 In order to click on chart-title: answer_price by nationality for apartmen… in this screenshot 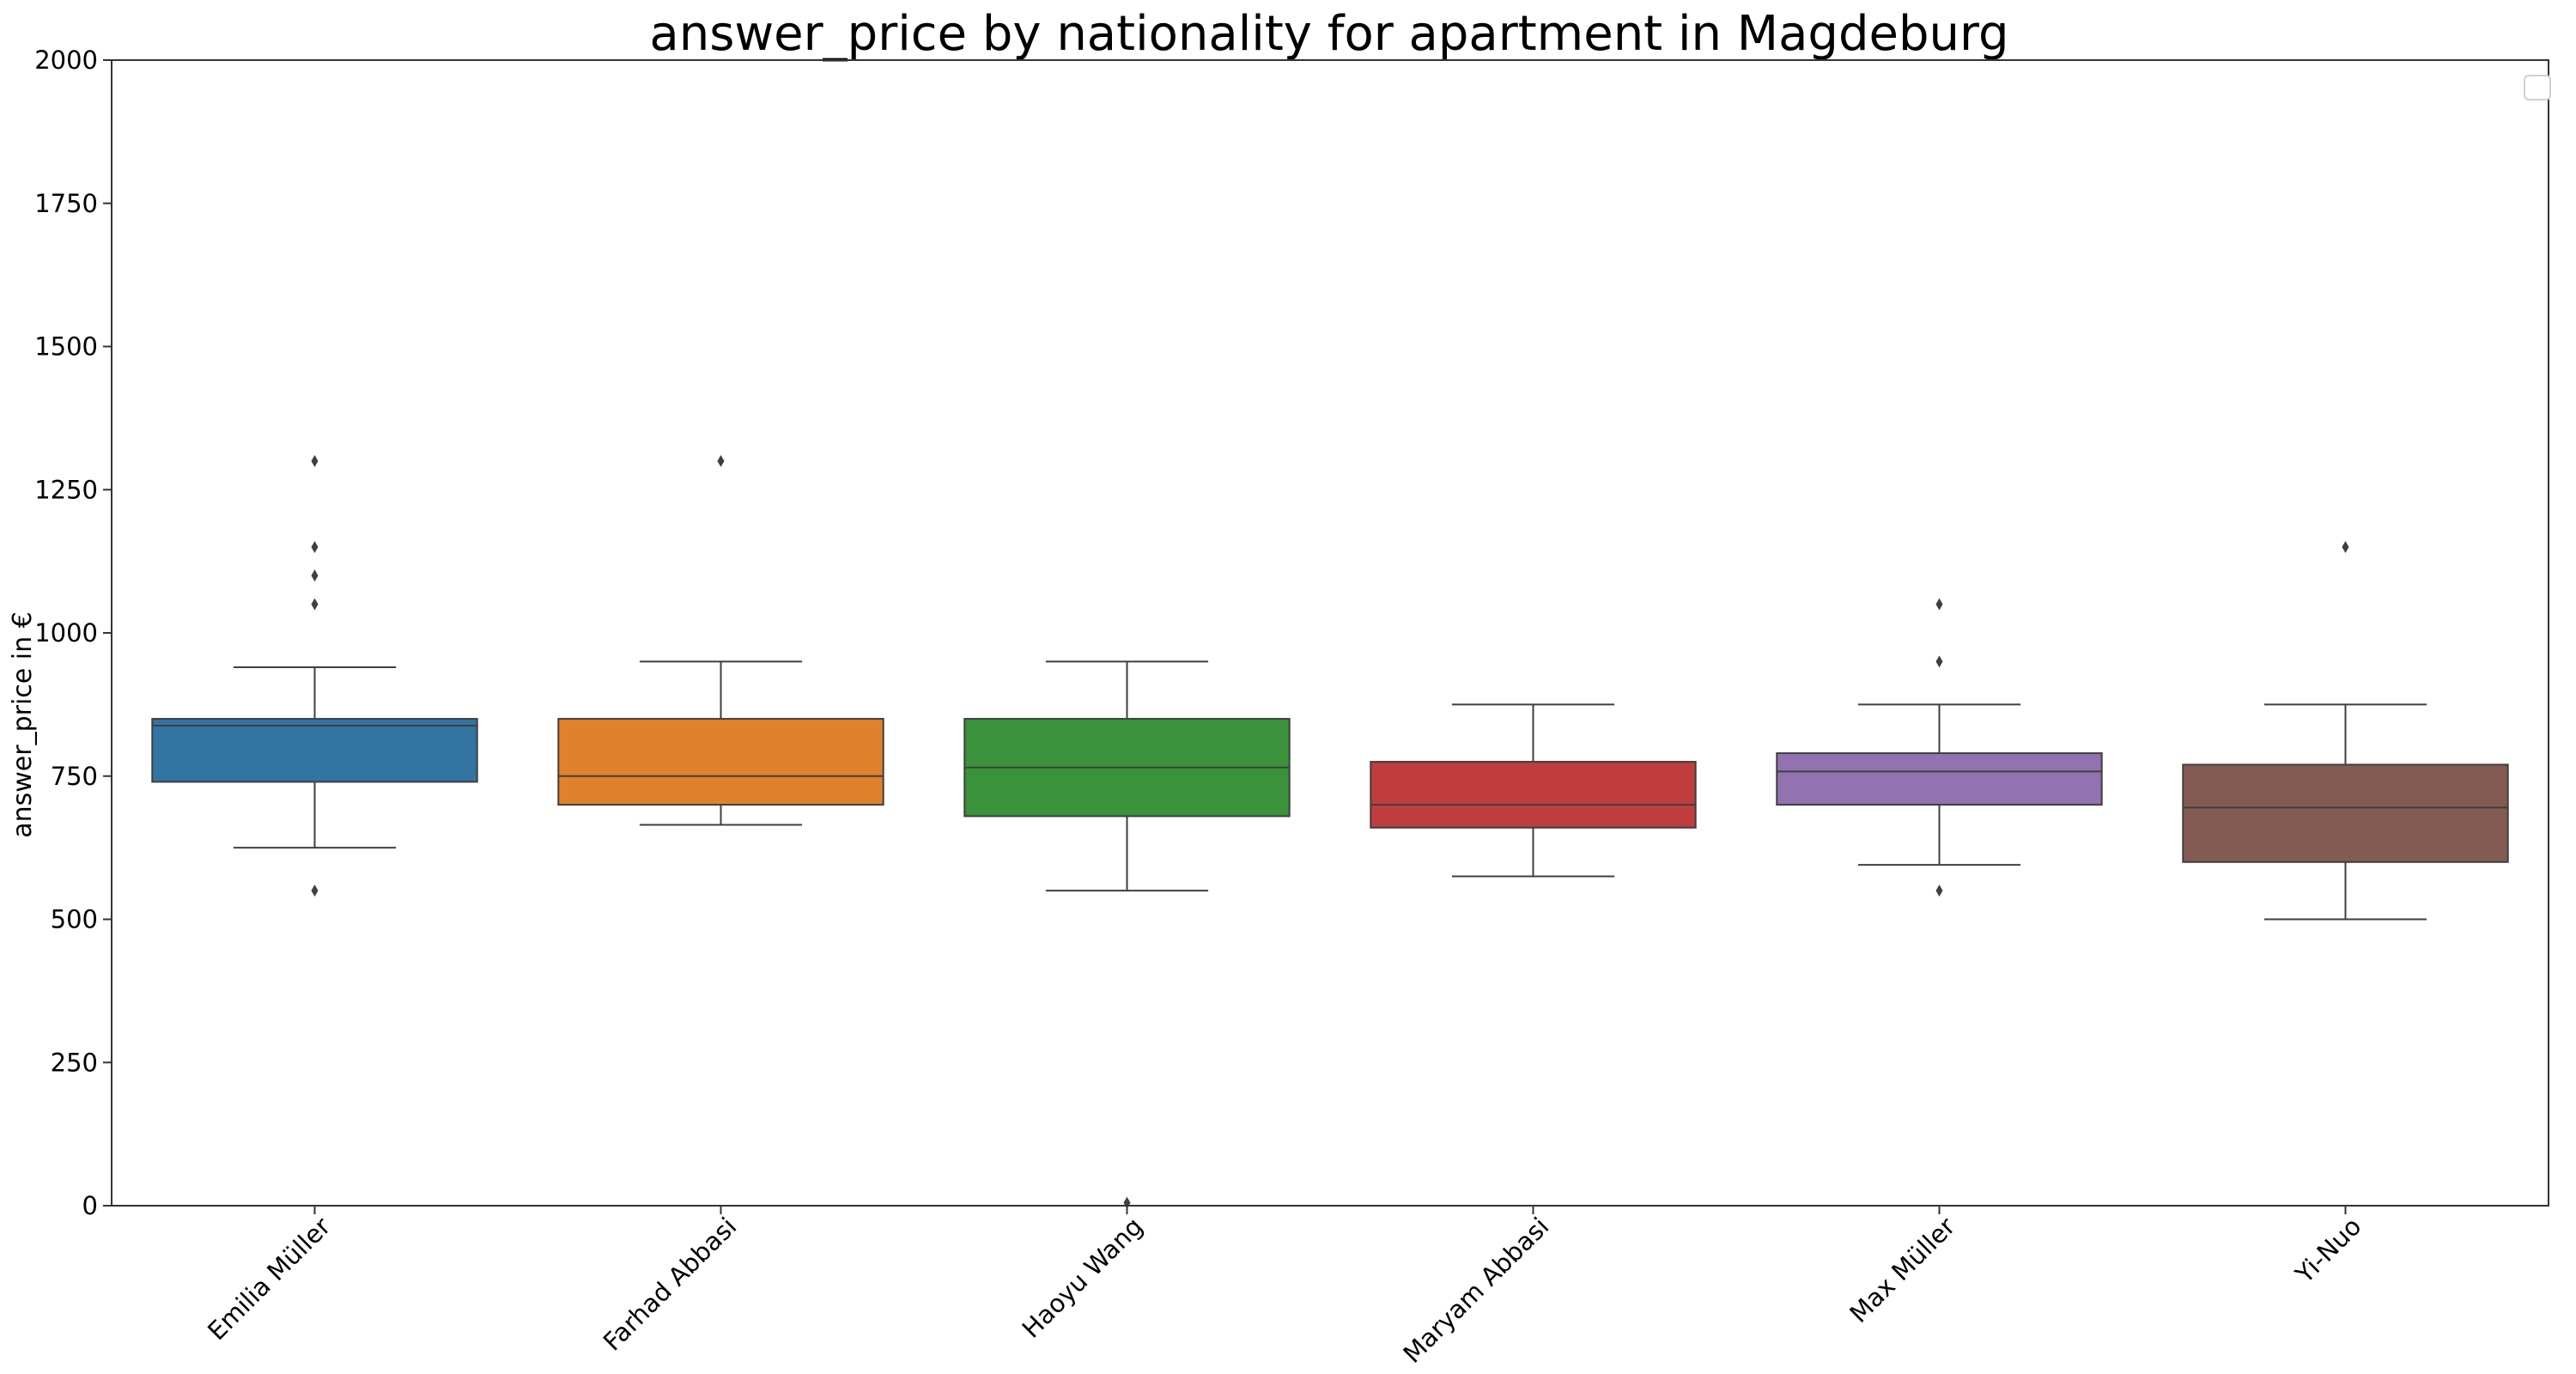, I will do `click(1328, 34)`.